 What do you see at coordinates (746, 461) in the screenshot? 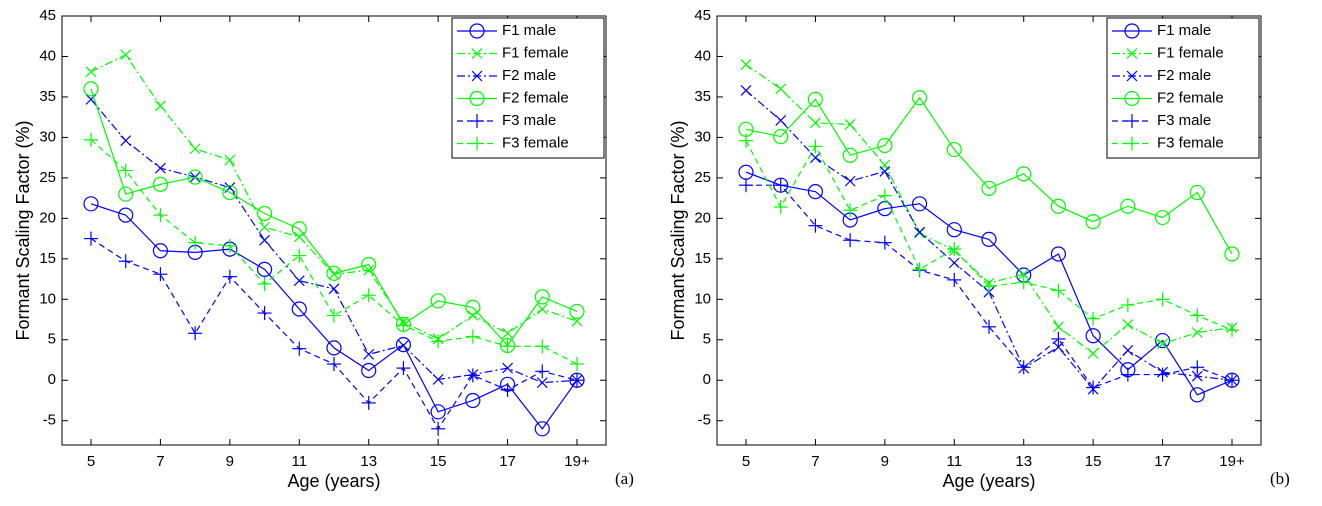
I see `x-tick-label: 5` at bounding box center [746, 461].